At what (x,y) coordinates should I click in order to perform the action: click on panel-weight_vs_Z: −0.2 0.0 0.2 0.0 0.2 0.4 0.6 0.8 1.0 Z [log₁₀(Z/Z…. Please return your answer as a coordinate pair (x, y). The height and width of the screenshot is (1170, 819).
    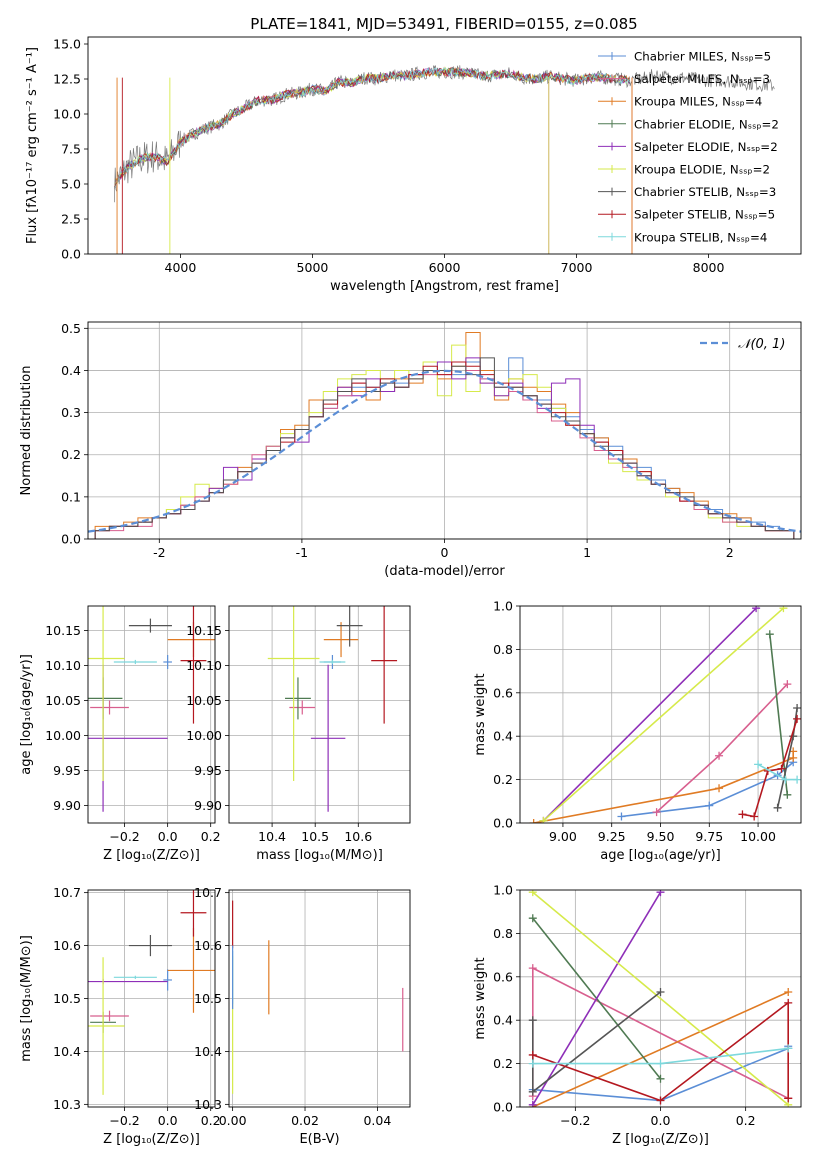
    Looking at the image, I should click on (637, 1015).